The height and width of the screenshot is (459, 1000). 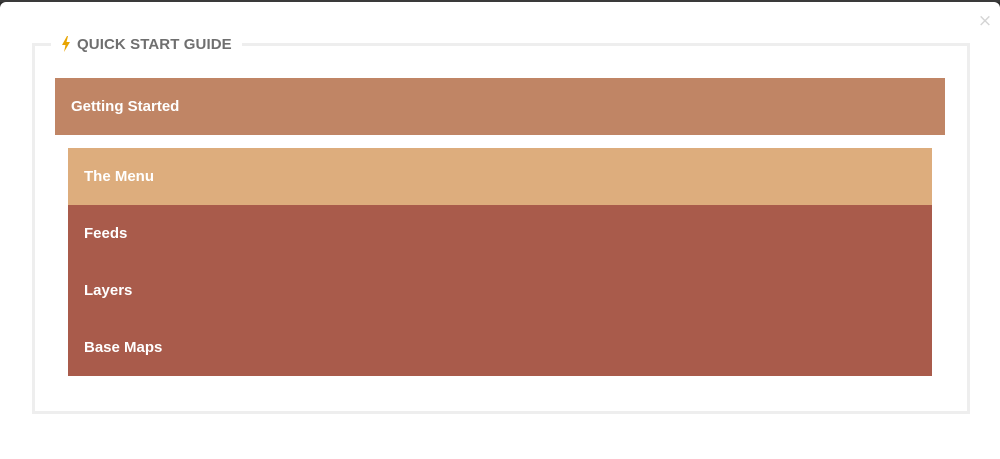 What do you see at coordinates (154, 44) in the screenshot?
I see `guide-title: QUICK START GUIDE` at bounding box center [154, 44].